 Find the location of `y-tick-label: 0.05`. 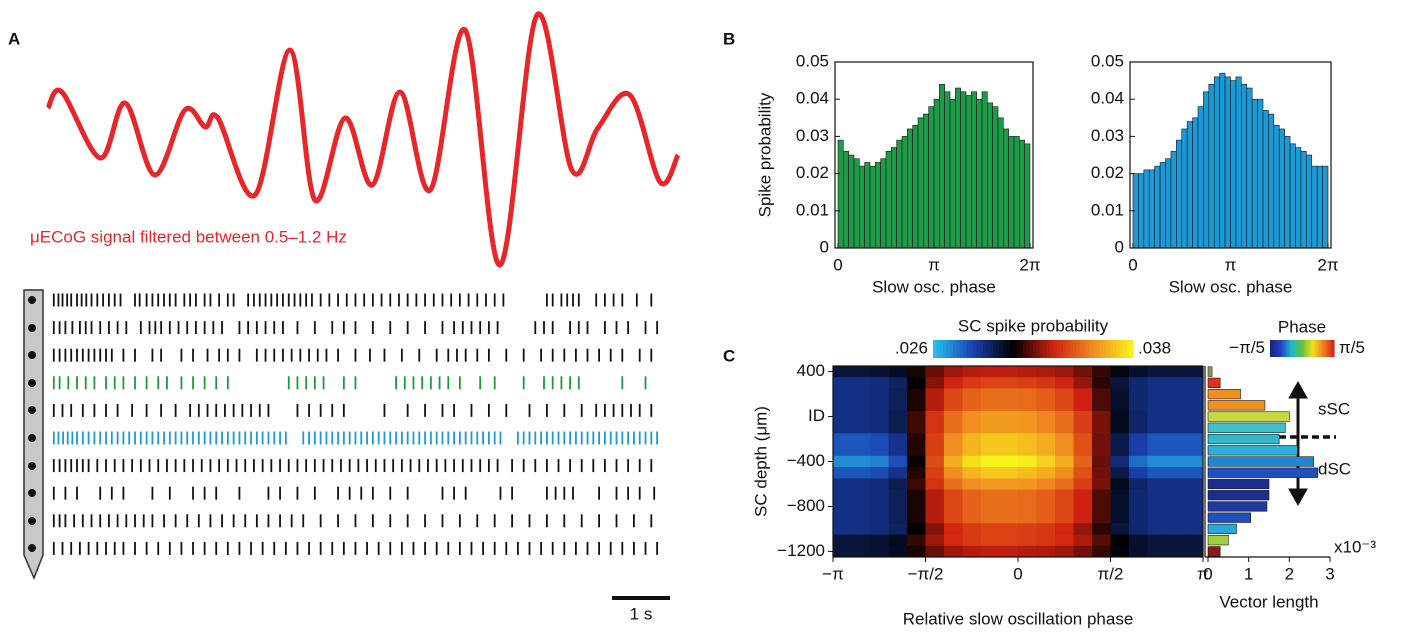

y-tick-label: 0.05 is located at coordinates (812, 60).